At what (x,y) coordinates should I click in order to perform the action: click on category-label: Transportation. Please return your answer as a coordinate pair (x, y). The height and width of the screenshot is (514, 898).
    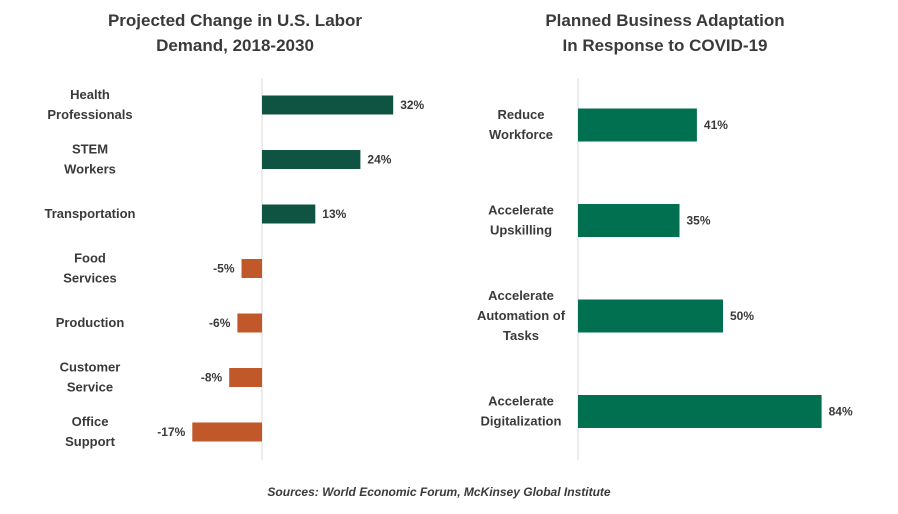
    Looking at the image, I should click on (89, 213).